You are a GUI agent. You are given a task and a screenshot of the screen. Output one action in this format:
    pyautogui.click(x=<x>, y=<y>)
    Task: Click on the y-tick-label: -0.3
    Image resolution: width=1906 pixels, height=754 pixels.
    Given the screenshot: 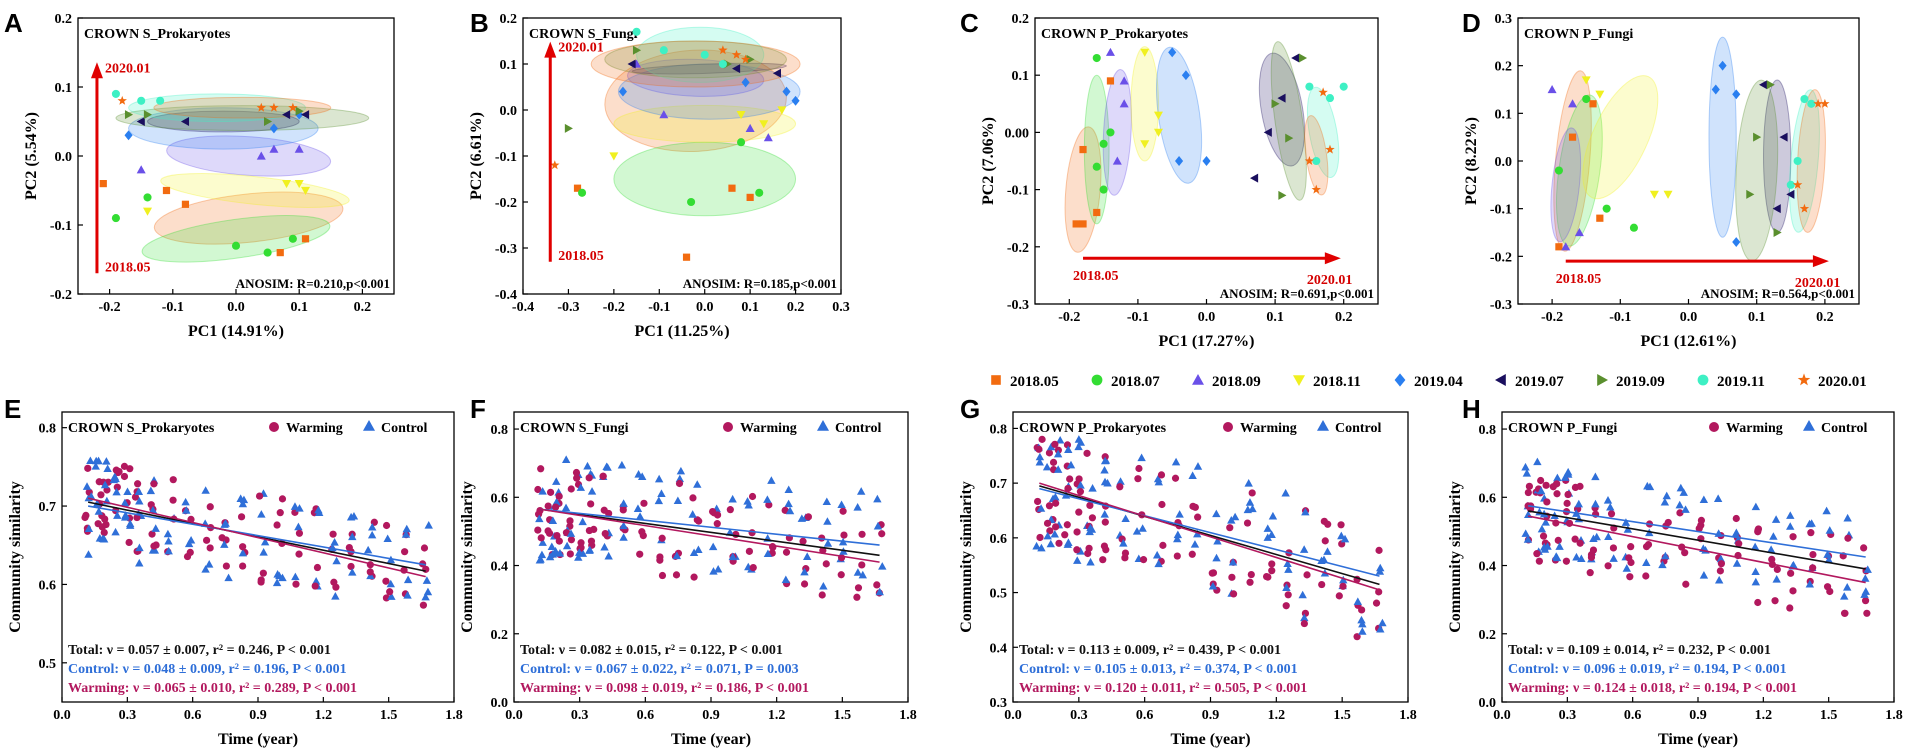 What is the action you would take?
    pyautogui.click(x=1501, y=305)
    